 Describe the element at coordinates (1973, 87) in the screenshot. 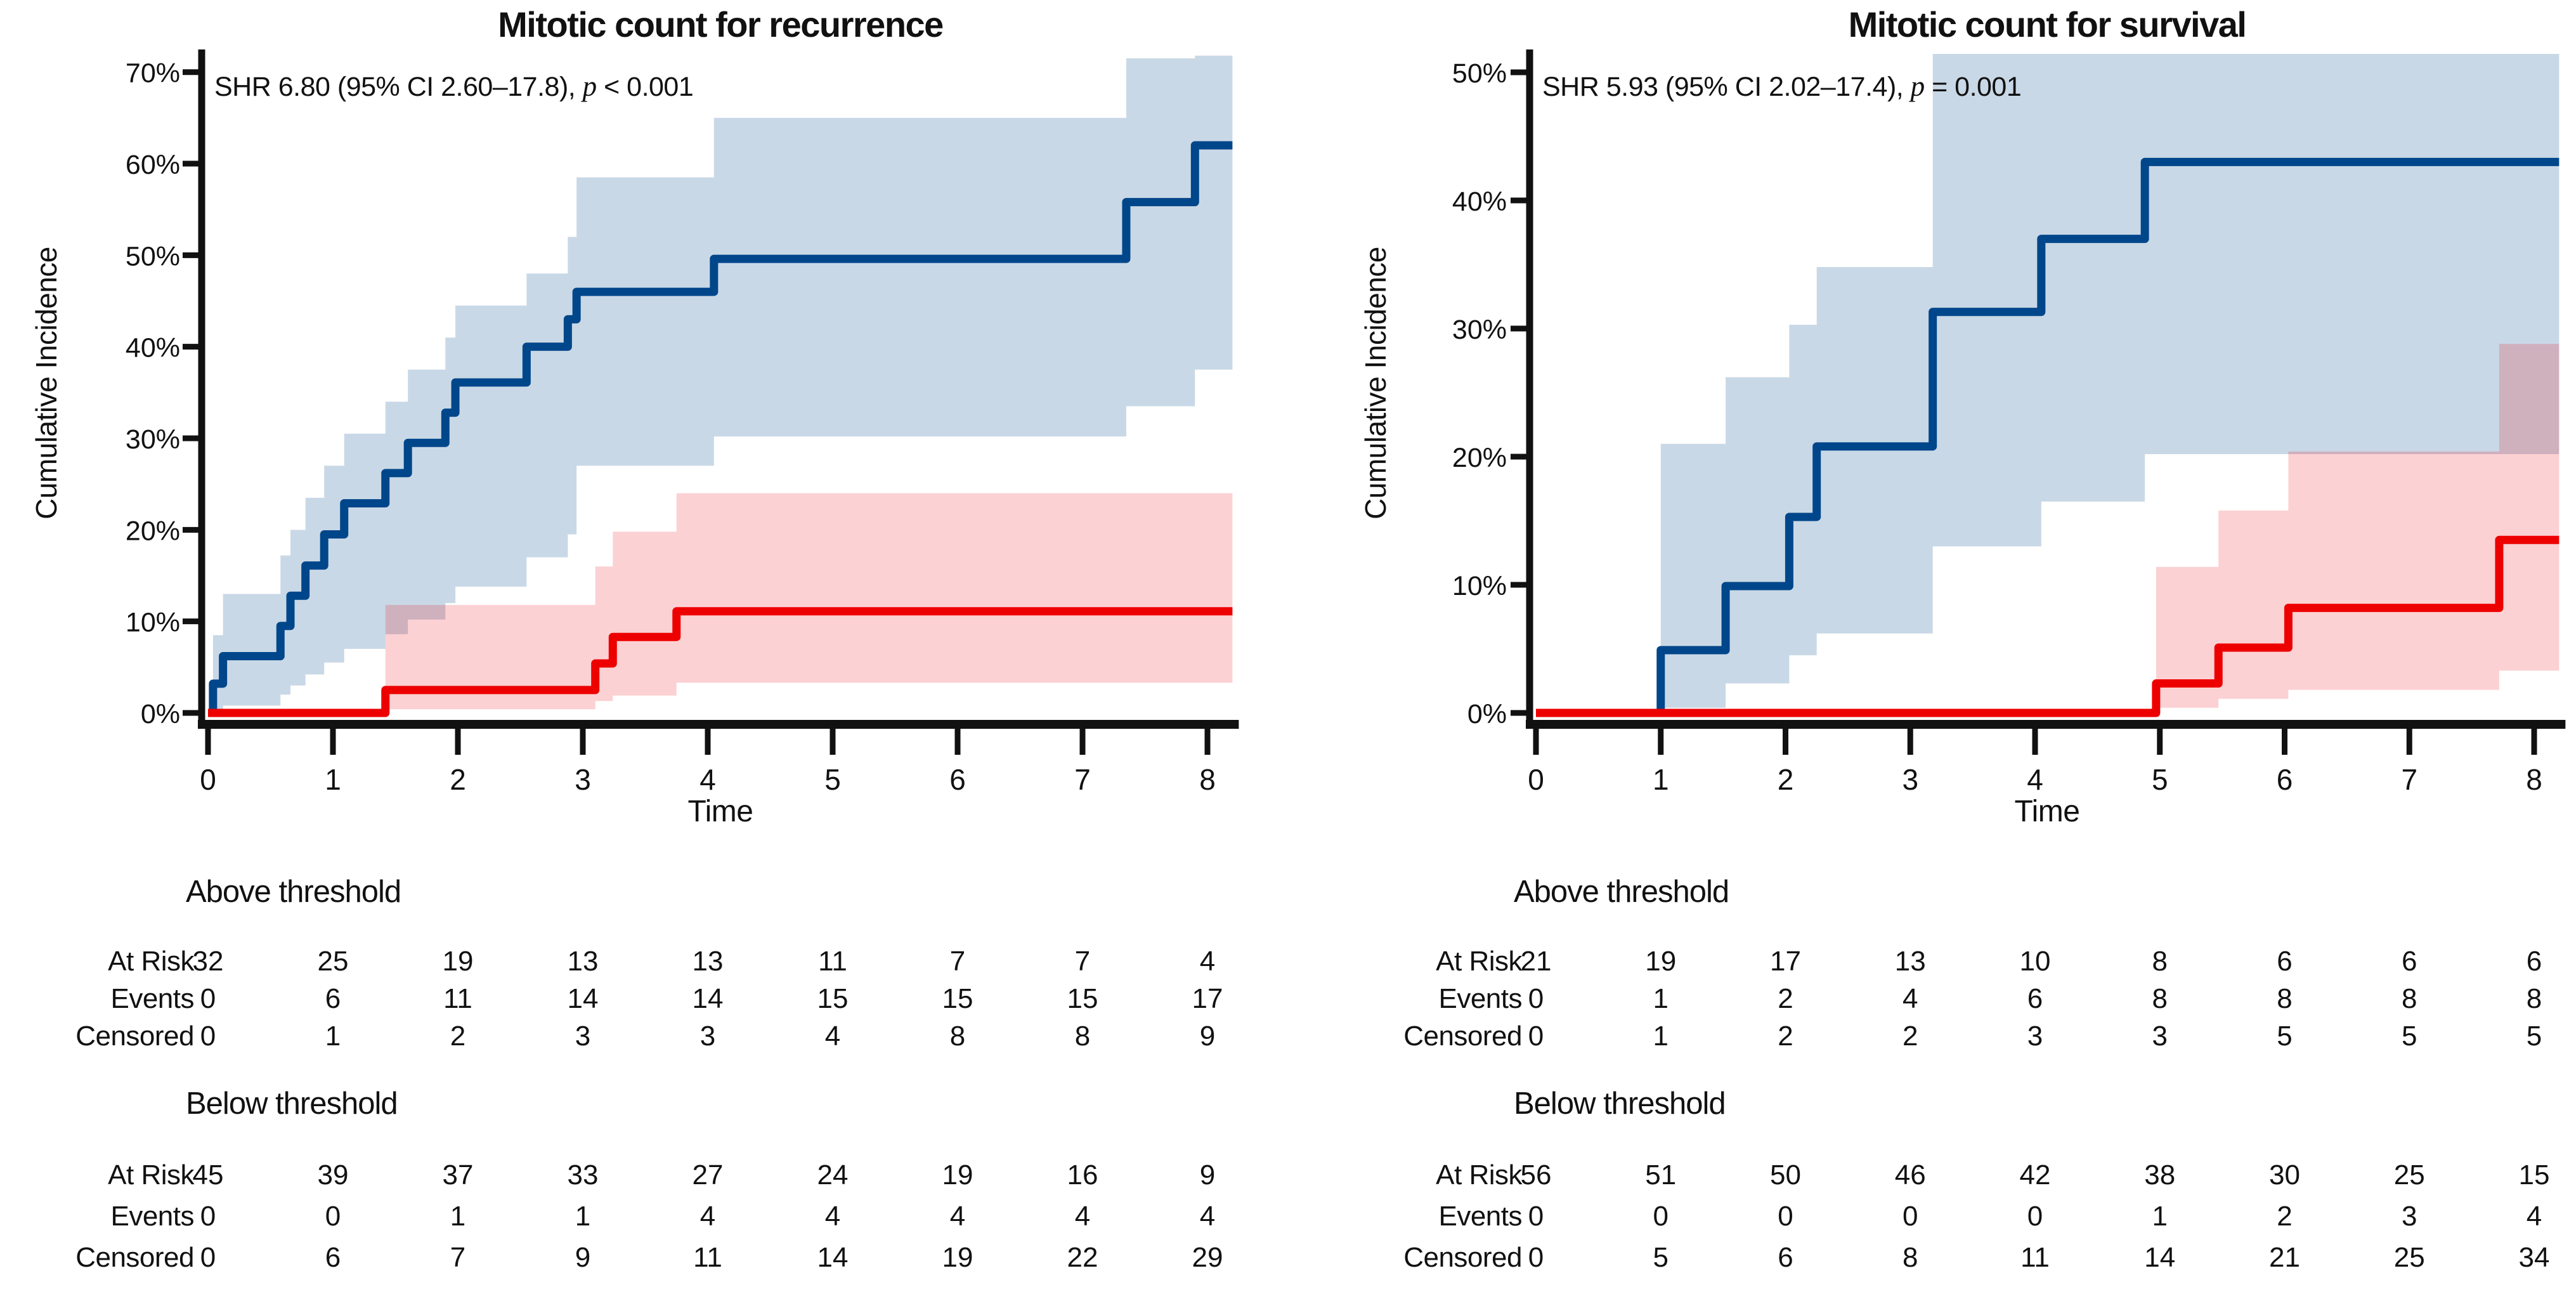

I see `p-value-text: = 0.001` at that location.